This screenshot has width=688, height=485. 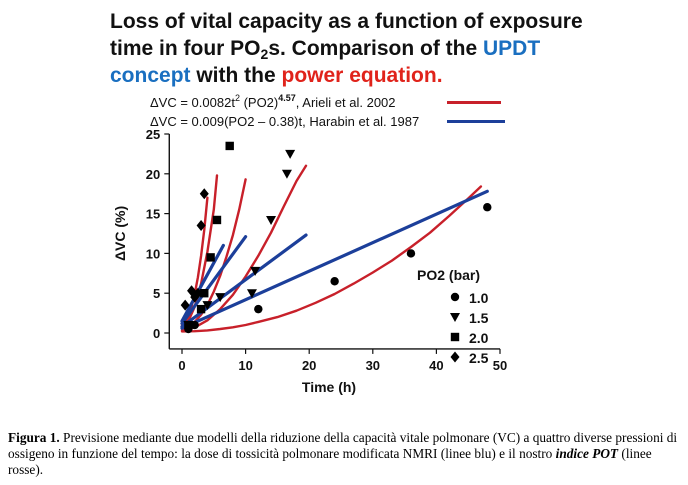 I want to click on x-axis-label: Time (h), so click(x=329, y=387).